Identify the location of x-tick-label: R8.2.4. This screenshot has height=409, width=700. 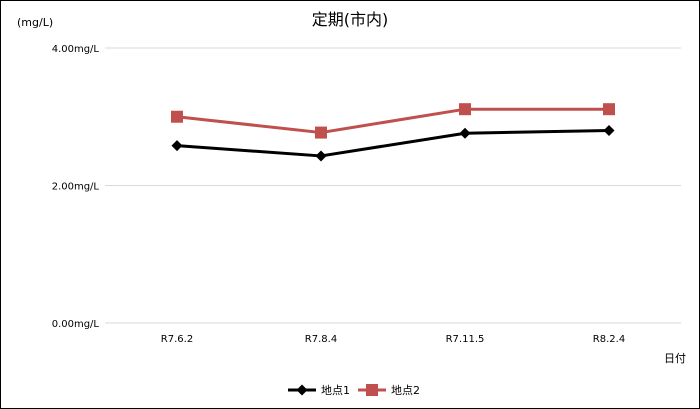
(609, 339).